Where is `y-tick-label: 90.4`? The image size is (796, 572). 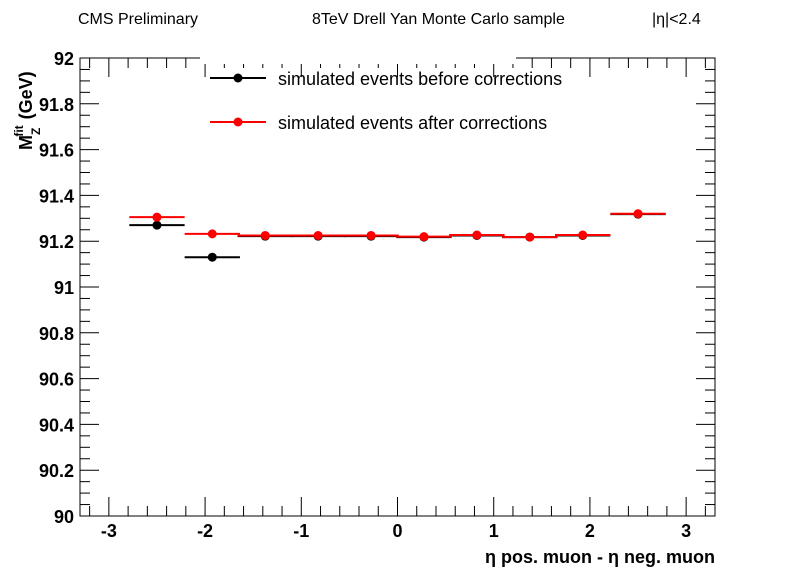 y-tick-label: 90.4 is located at coordinates (56, 425).